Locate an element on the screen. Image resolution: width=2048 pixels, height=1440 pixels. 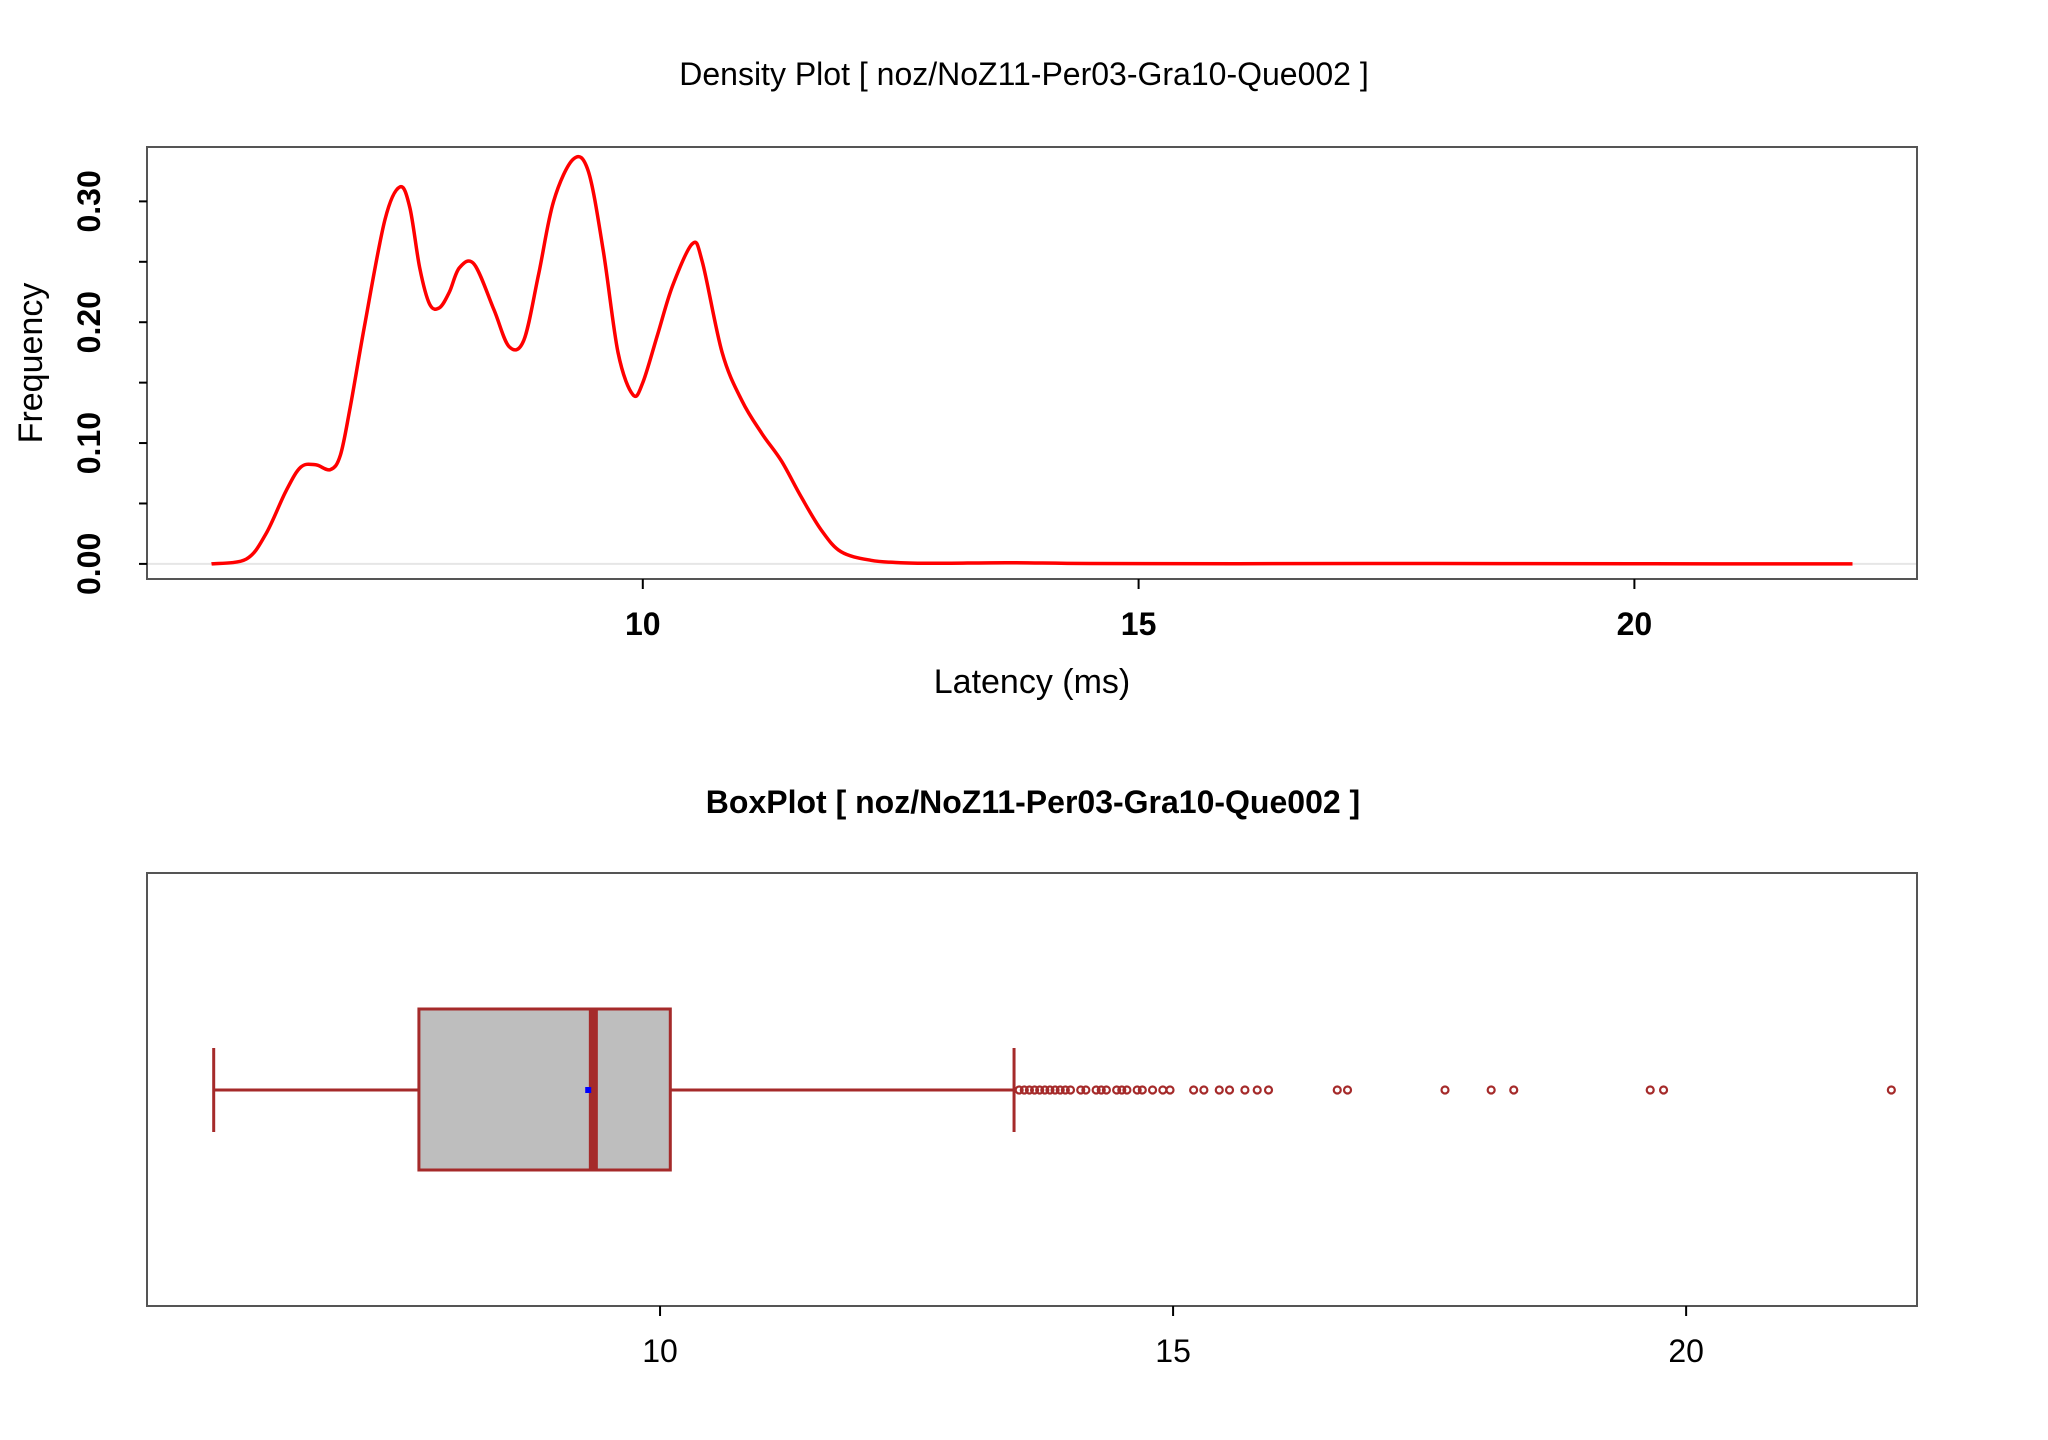
density-y-axis-label: Frequency is located at coordinates (31, 363).